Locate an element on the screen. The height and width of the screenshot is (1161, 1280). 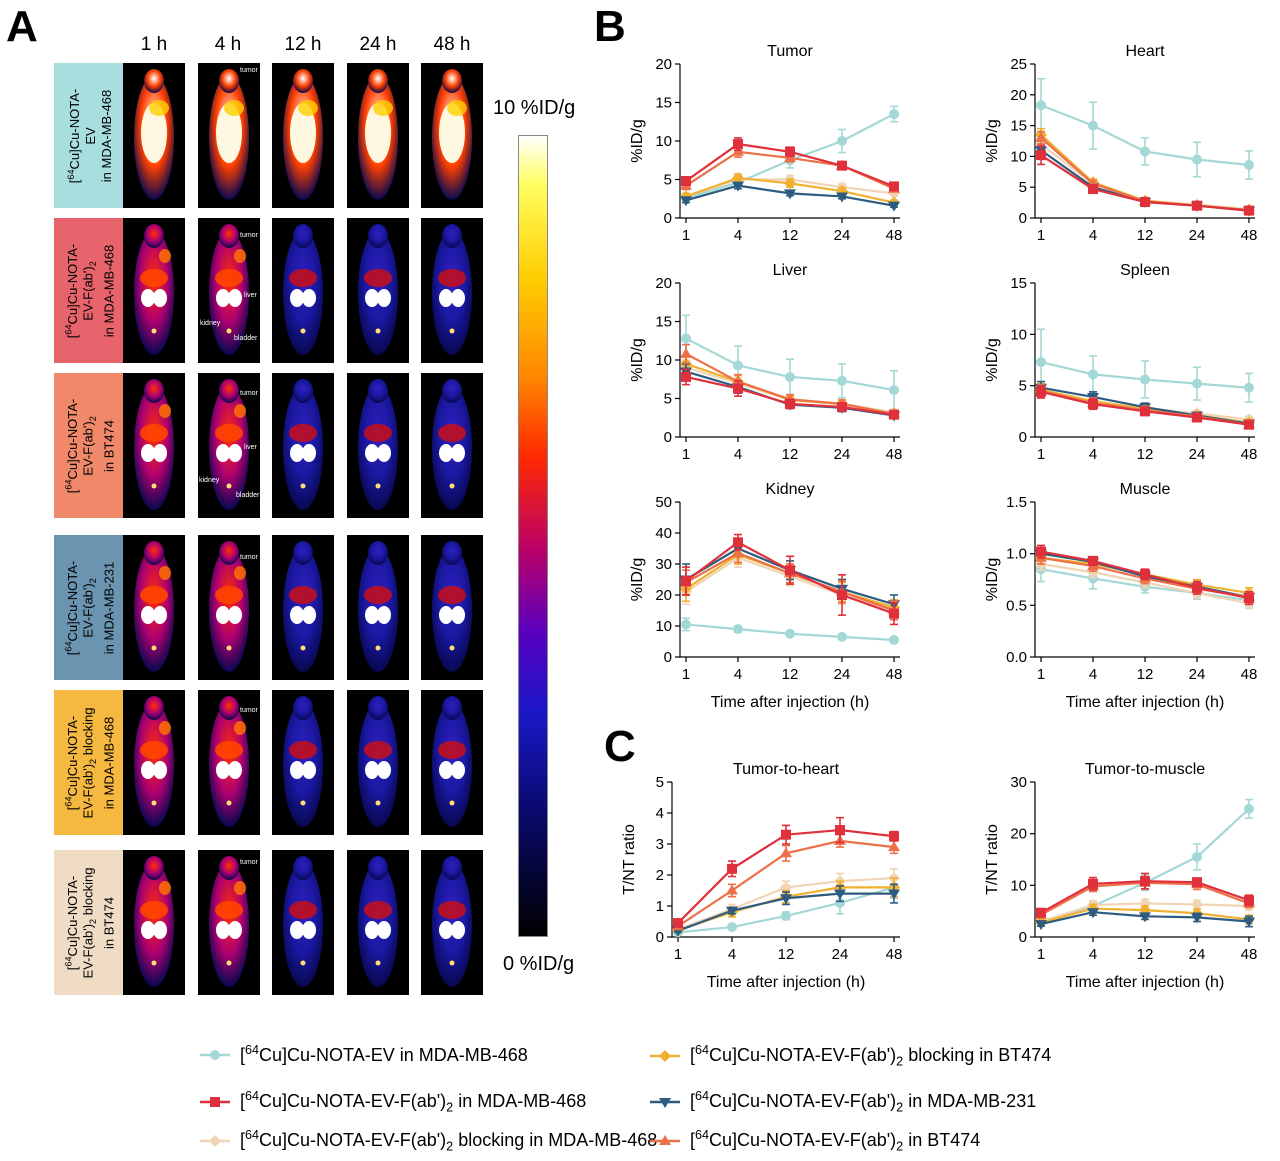
chart-title: Liver is located at coordinates (790, 270).